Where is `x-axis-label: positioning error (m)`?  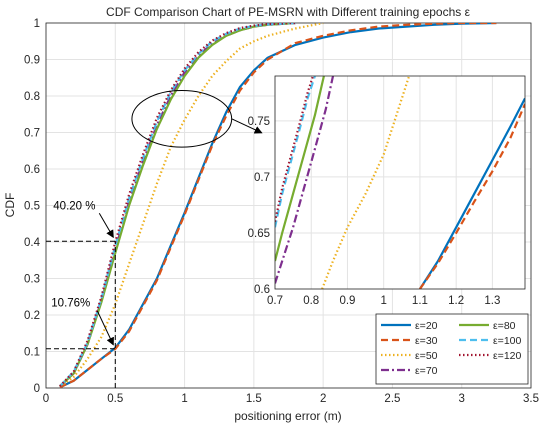 x-axis-label: positioning error (m) is located at coordinates (287, 416).